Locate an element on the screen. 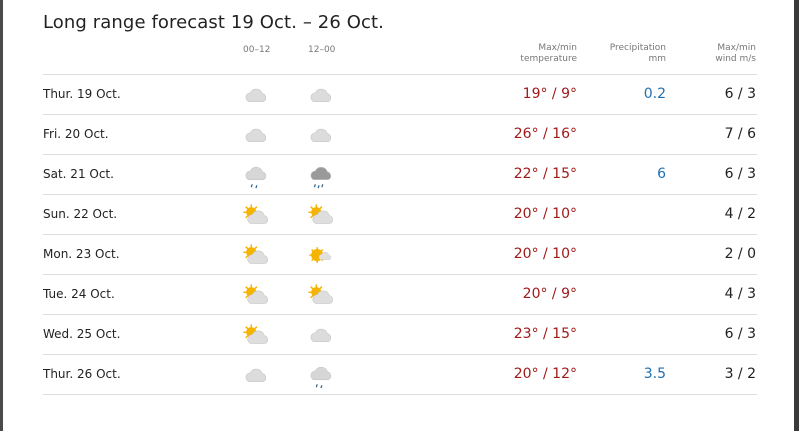 This screenshot has width=799, height=431. table-row: Tue. 24 Oct. 20° / 9° 4 / 3 is located at coordinates (400, 295).